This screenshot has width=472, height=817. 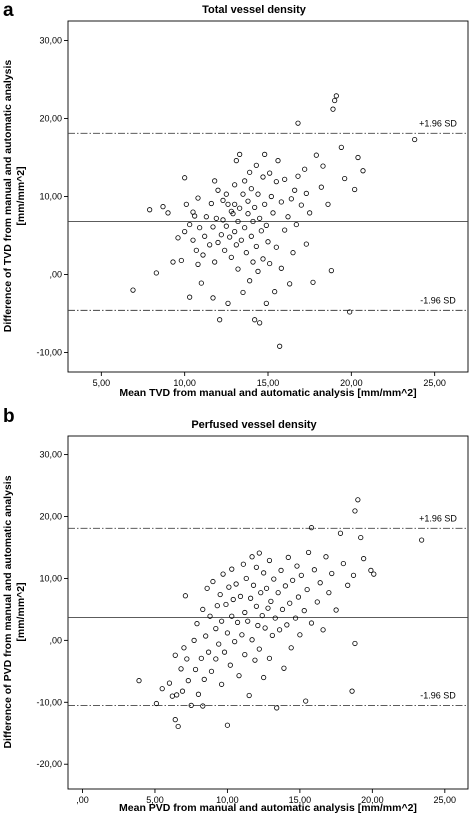 I want to click on panel-b-y-tick-label: ,00, so click(x=55, y=640).